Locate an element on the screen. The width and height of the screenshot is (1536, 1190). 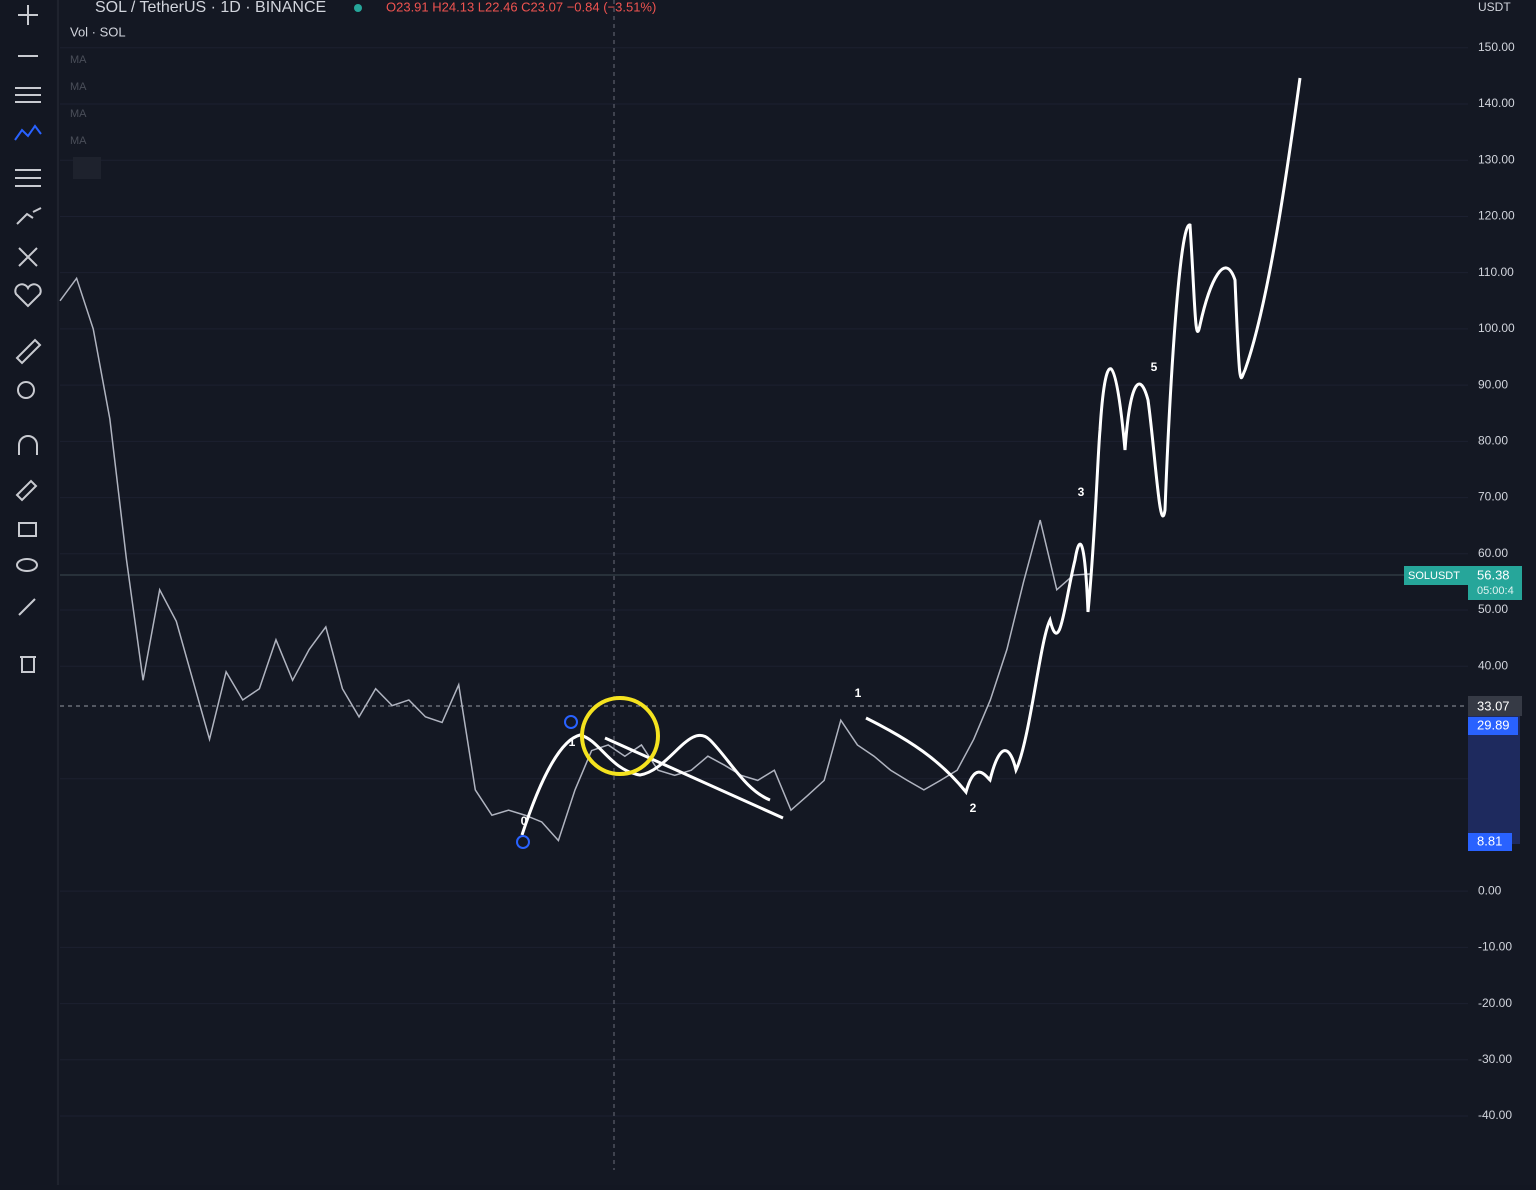
wave-label: 5 is located at coordinates (1154, 367).